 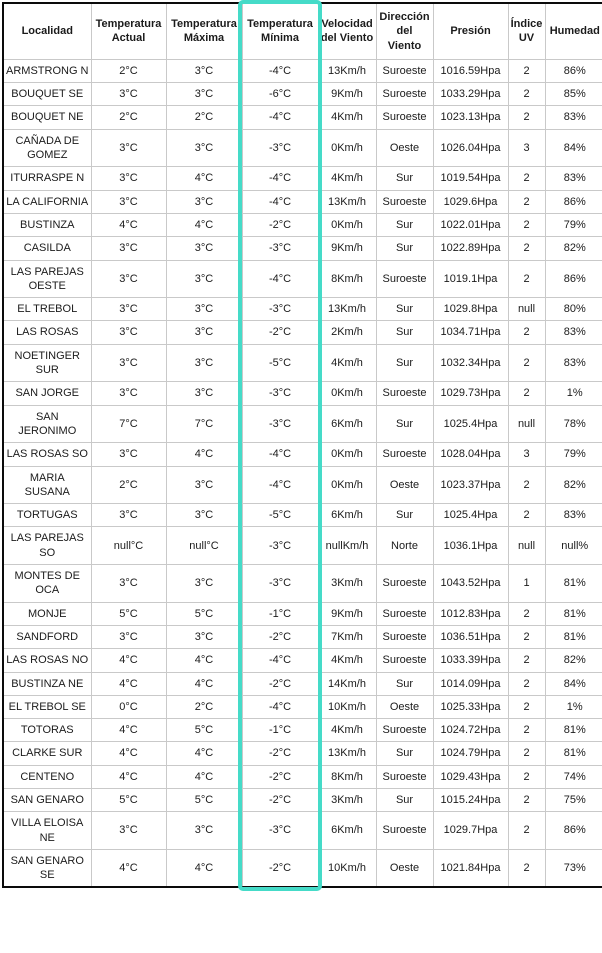 What do you see at coordinates (470, 637) in the screenshot?
I see `value-cell: 1036.51Hpa` at bounding box center [470, 637].